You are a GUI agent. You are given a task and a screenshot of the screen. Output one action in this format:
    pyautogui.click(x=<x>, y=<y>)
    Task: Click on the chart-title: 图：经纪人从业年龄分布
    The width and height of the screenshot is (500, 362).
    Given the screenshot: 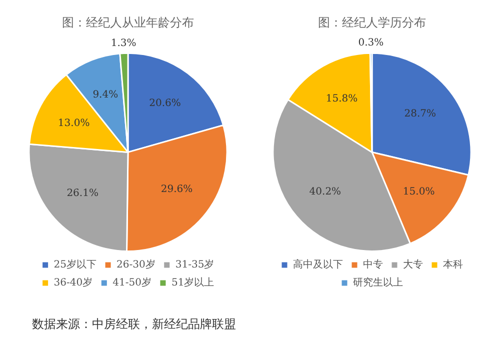 What is the action you would take?
    pyautogui.click(x=128, y=22)
    